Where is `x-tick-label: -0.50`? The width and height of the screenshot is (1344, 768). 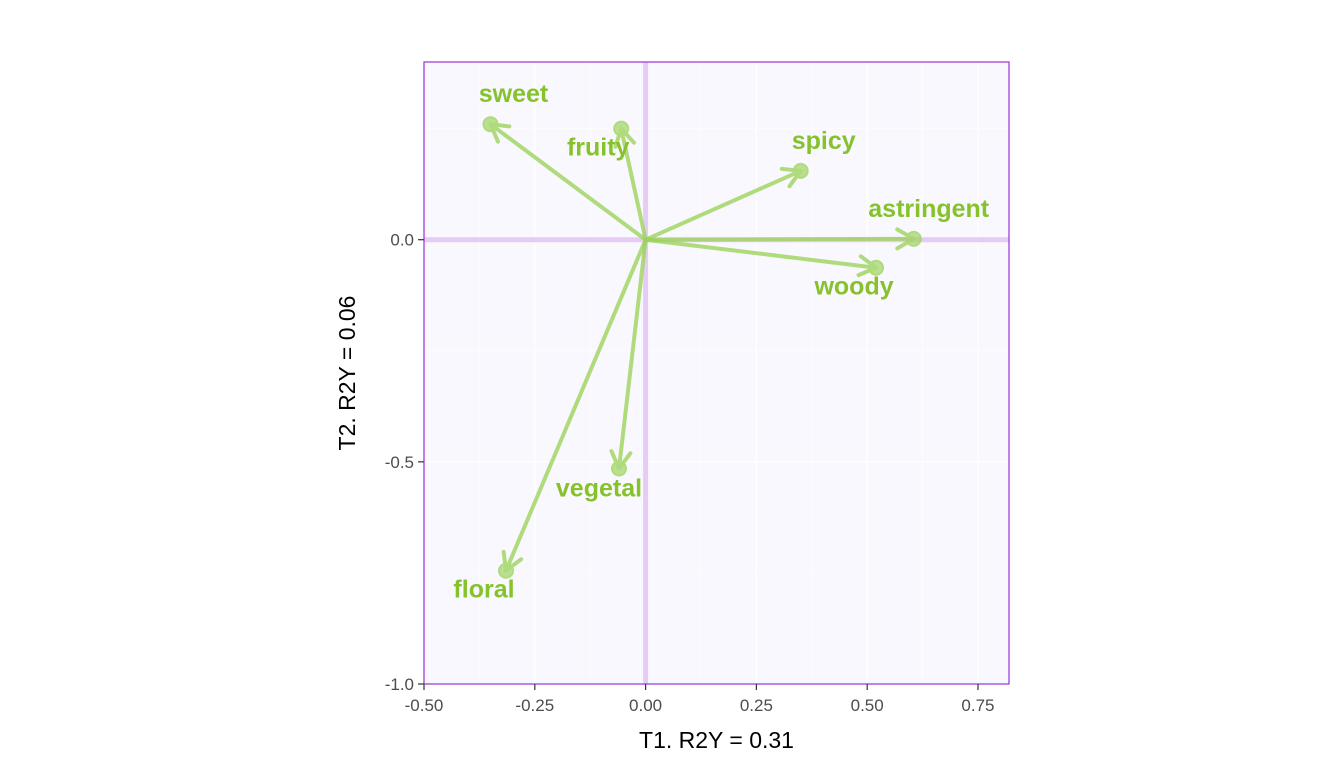 x-tick-label: -0.50 is located at coordinates (424, 705).